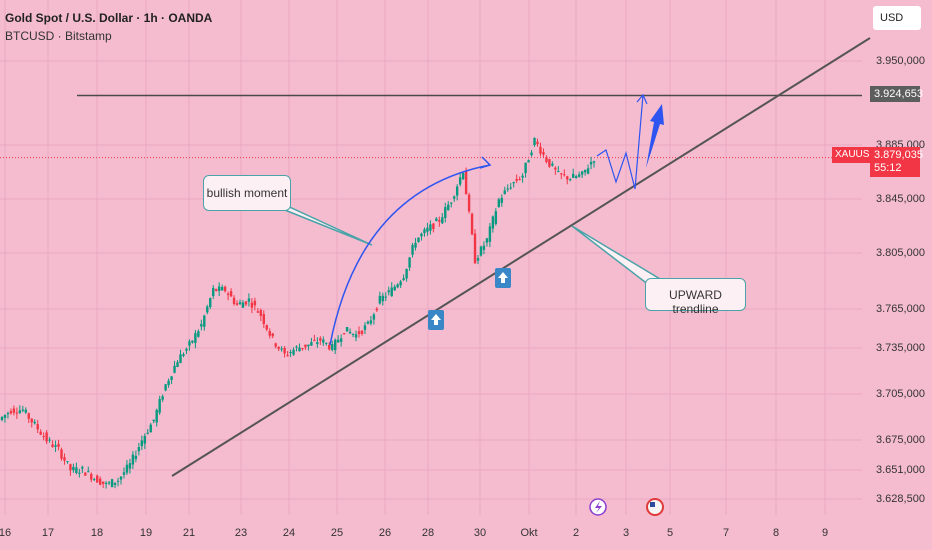 Image resolution: width=932 pixels, height=550 pixels. I want to click on up-arrow-icon, so click(436, 319).